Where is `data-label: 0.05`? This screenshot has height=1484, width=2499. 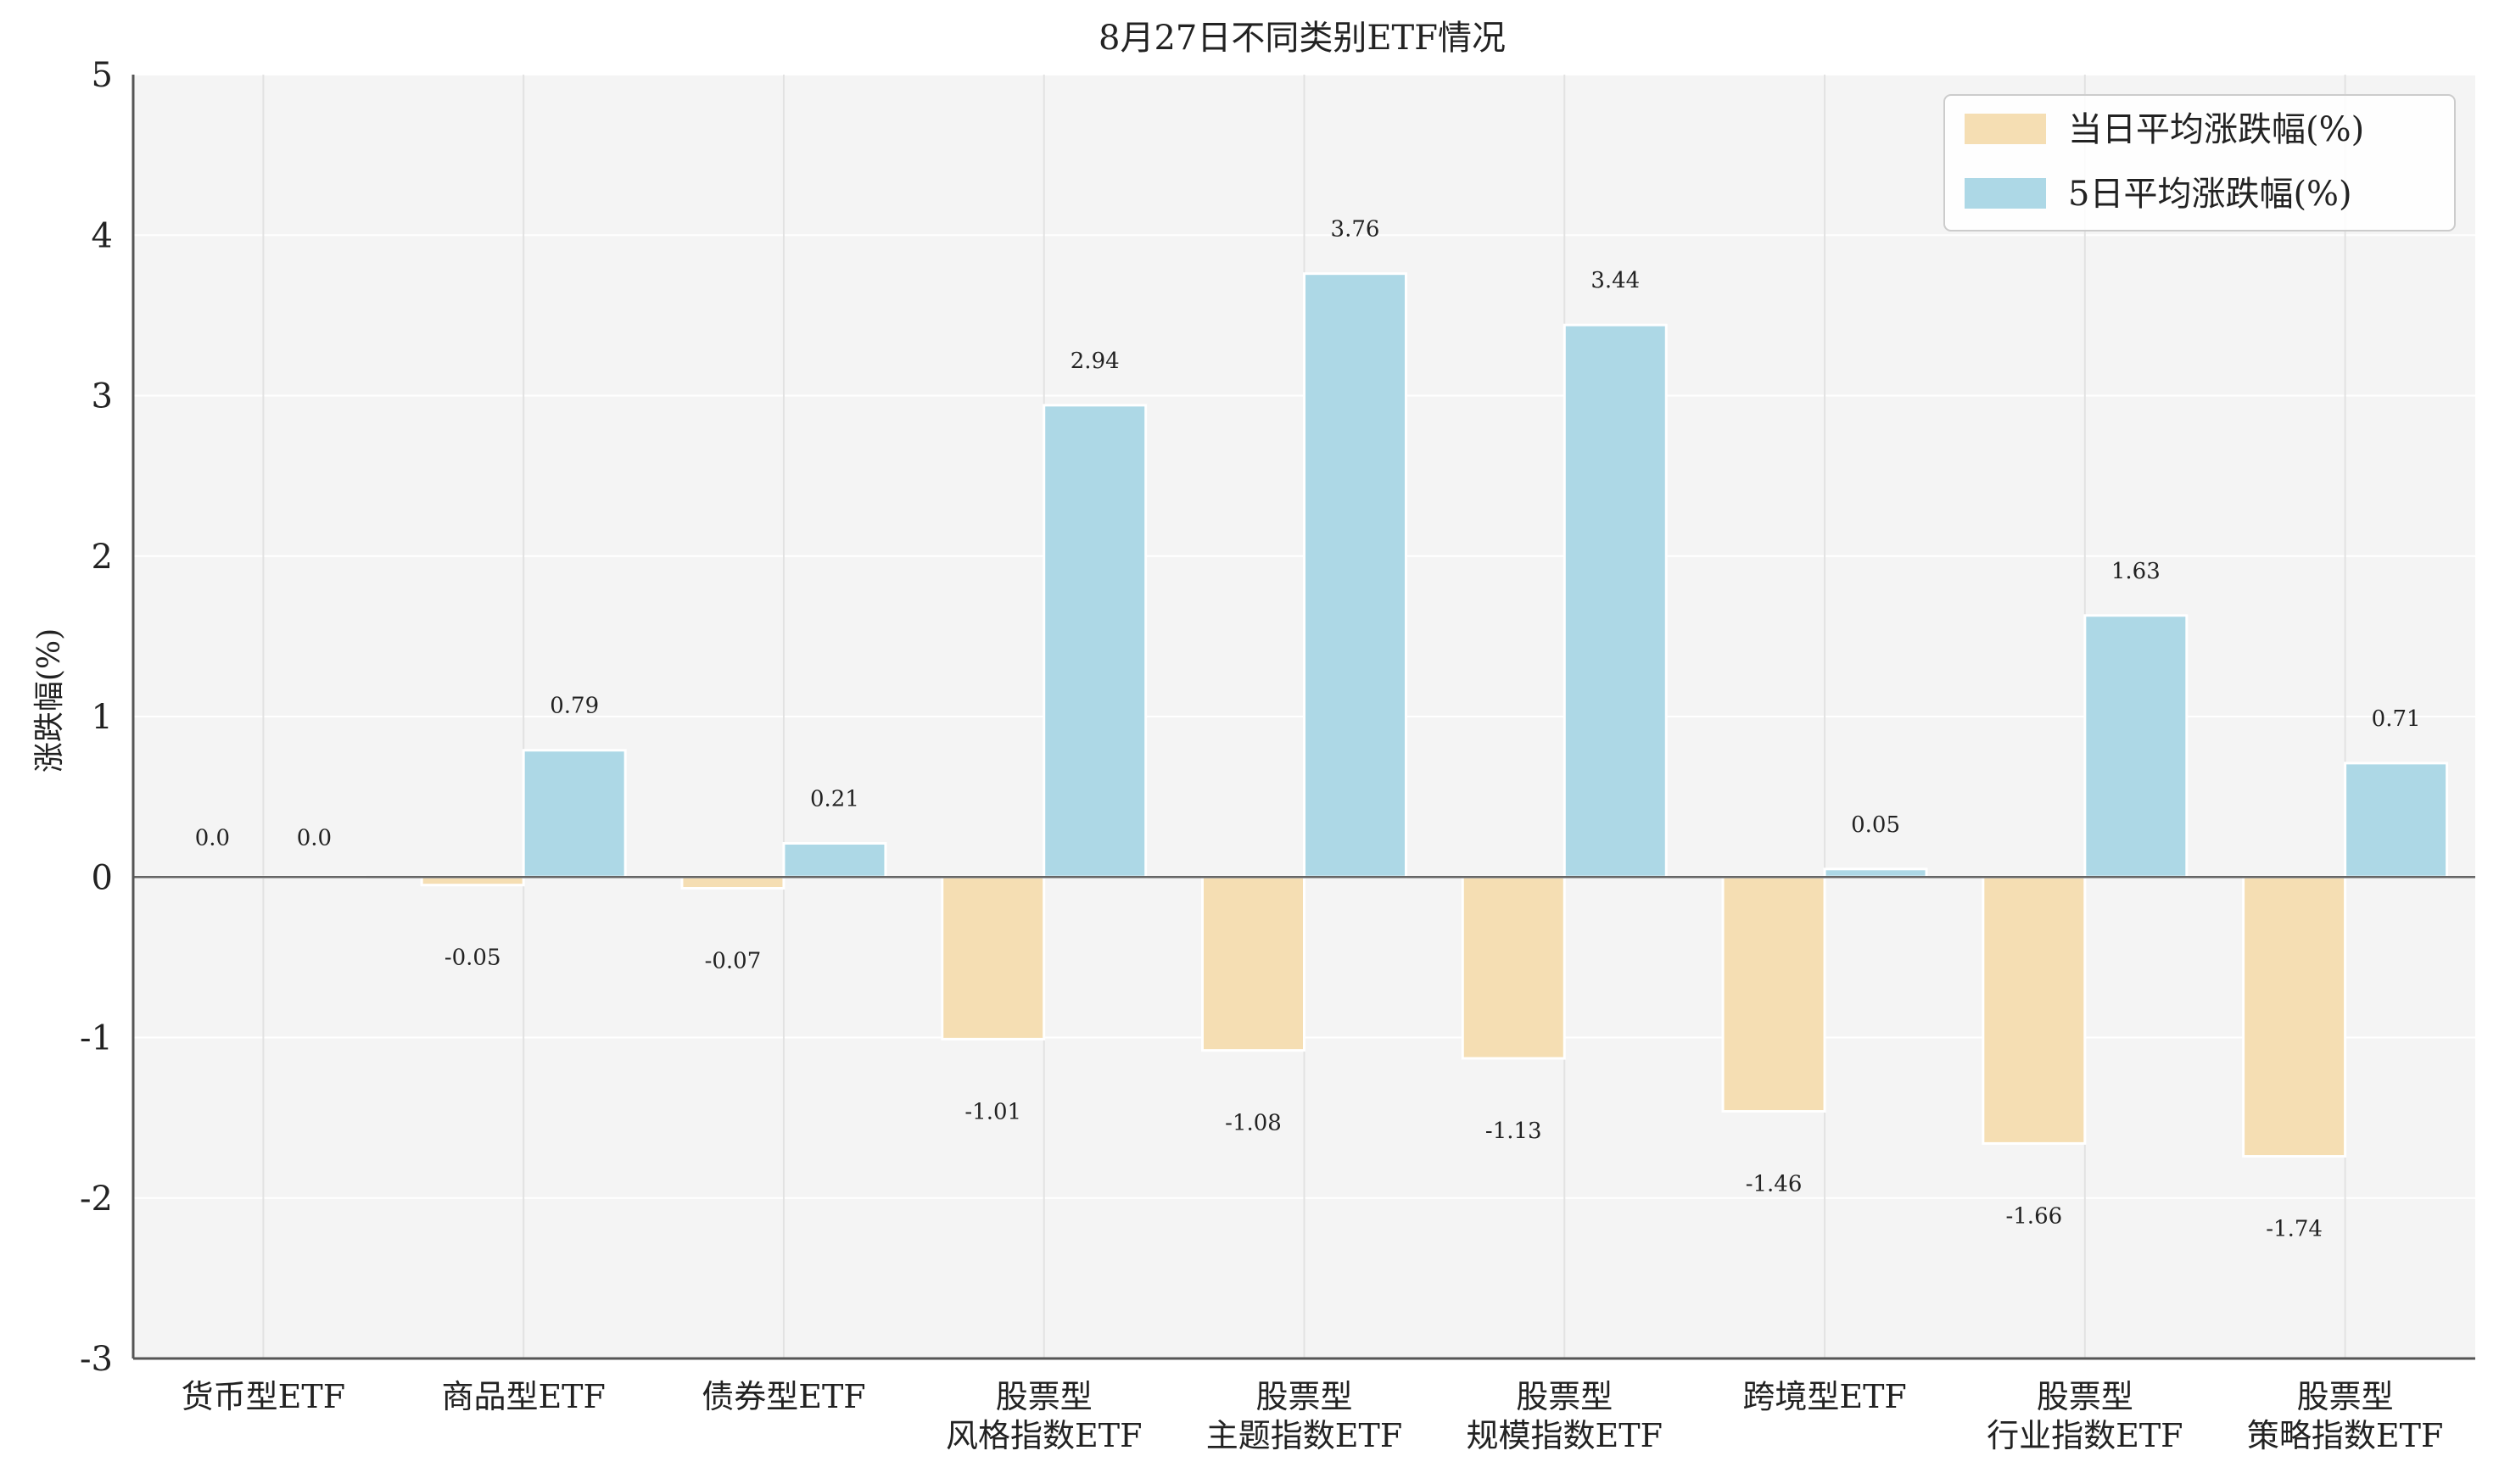
data-label: 0.05 is located at coordinates (1876, 825).